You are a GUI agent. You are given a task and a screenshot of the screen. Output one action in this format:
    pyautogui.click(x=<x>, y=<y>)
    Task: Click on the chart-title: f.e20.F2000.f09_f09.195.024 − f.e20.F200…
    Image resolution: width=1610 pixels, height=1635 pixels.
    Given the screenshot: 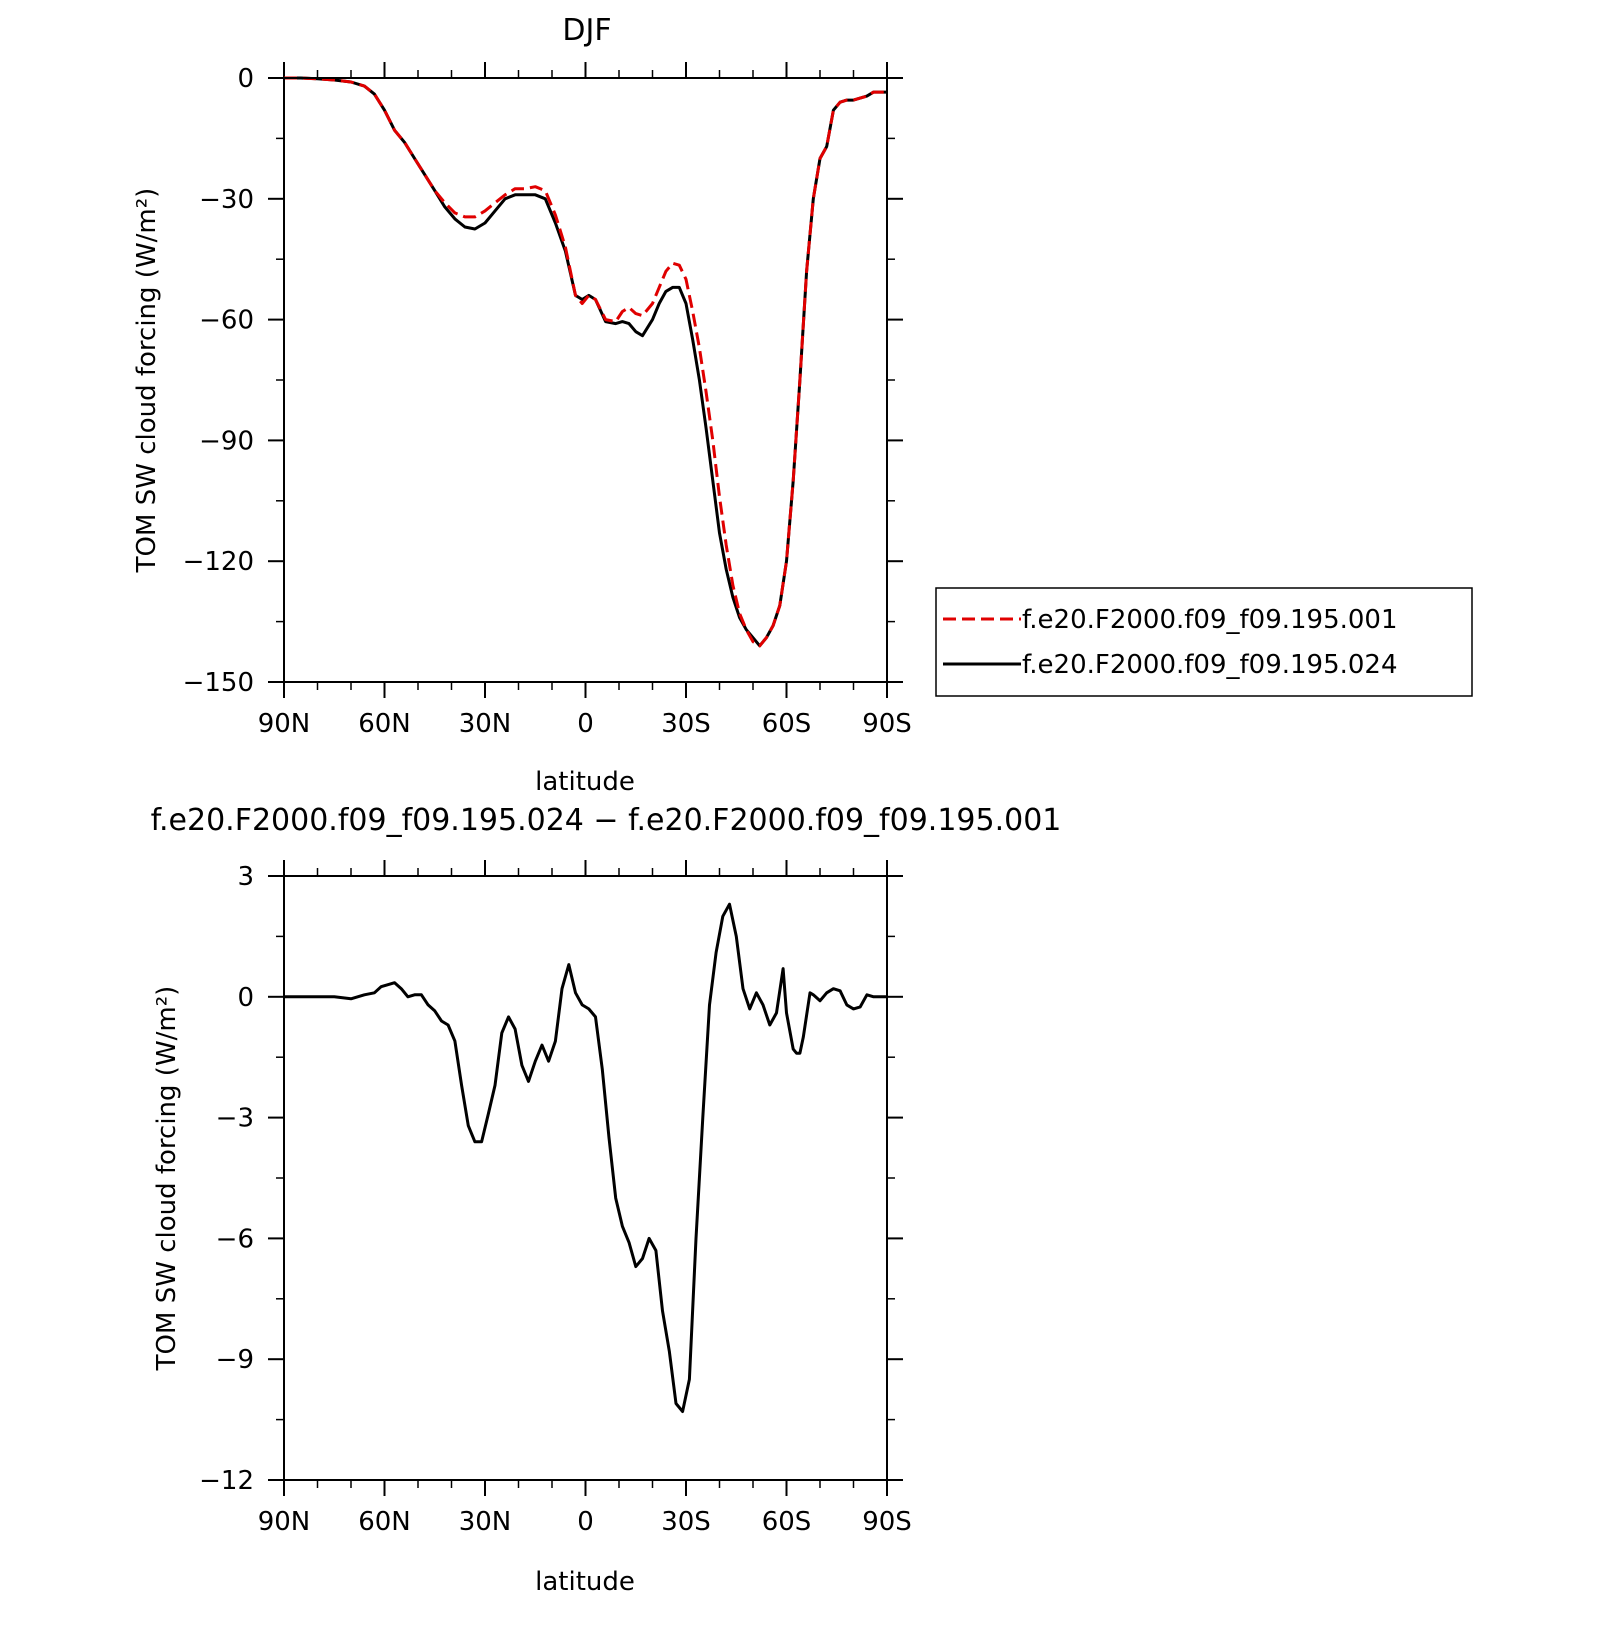 What is the action you would take?
    pyautogui.click(x=606, y=820)
    